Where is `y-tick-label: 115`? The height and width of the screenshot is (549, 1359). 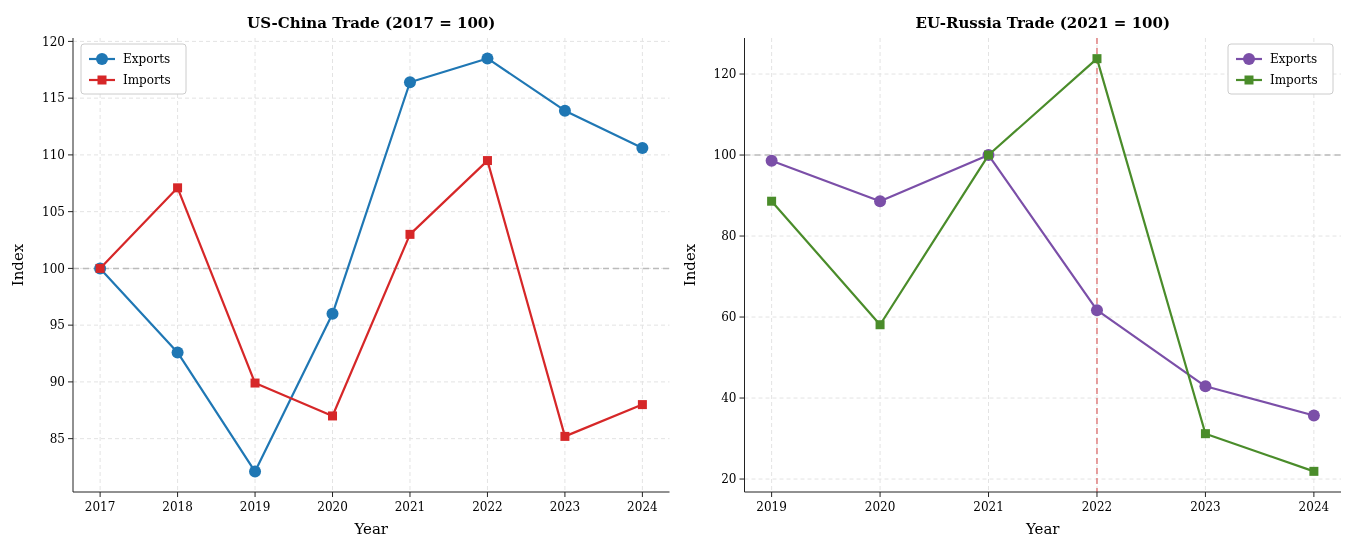
y-tick-label: 115 is located at coordinates (53, 98).